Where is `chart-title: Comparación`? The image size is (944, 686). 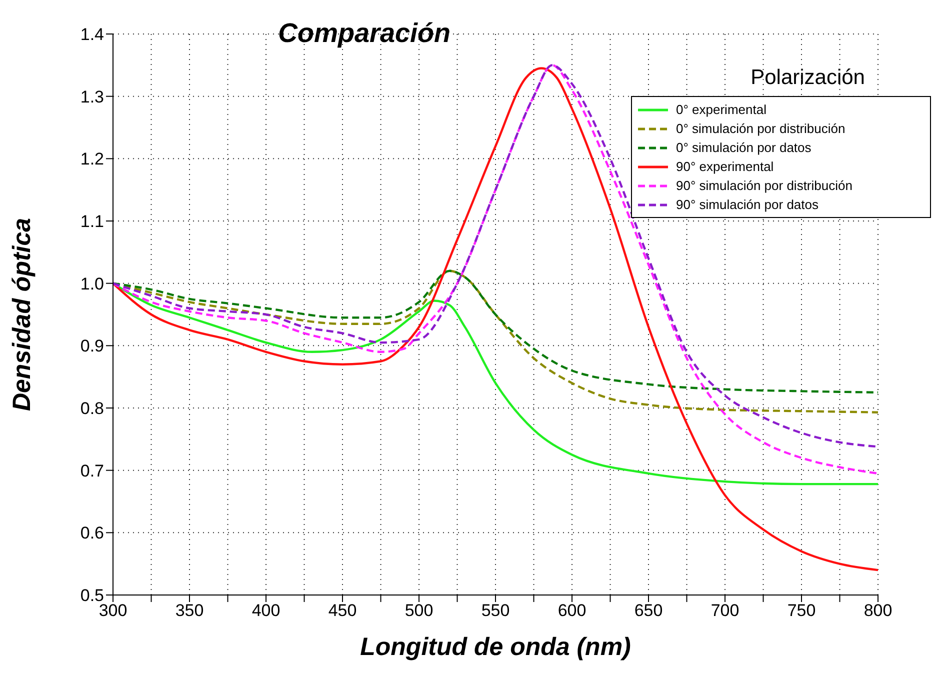 chart-title: Comparación is located at coordinates (364, 33).